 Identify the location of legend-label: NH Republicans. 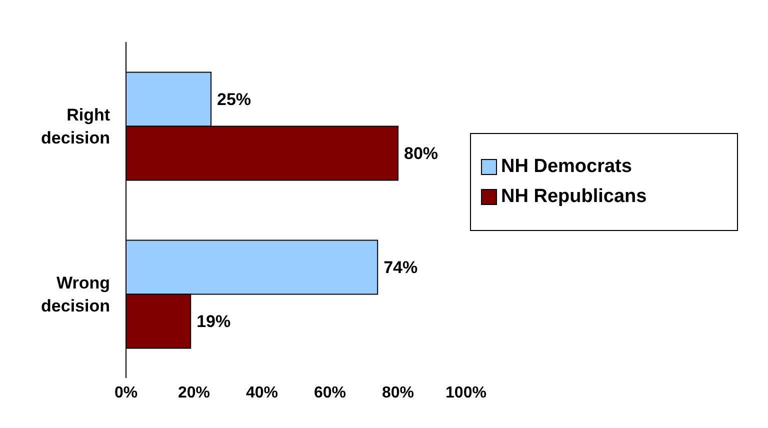
(574, 197).